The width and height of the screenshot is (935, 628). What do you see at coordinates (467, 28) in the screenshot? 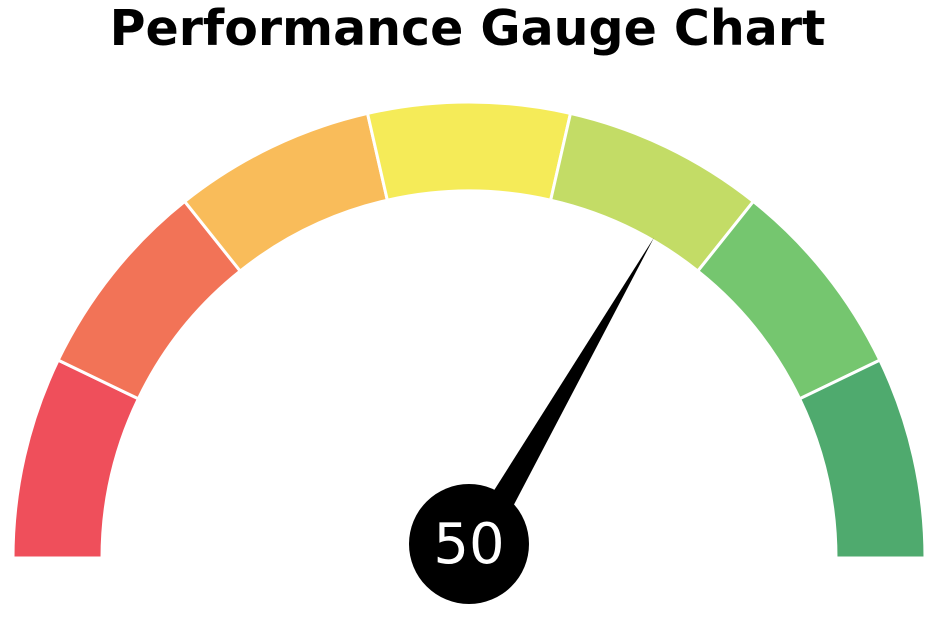
I see `chart-title: Performance Gauge Chart` at bounding box center [467, 28].